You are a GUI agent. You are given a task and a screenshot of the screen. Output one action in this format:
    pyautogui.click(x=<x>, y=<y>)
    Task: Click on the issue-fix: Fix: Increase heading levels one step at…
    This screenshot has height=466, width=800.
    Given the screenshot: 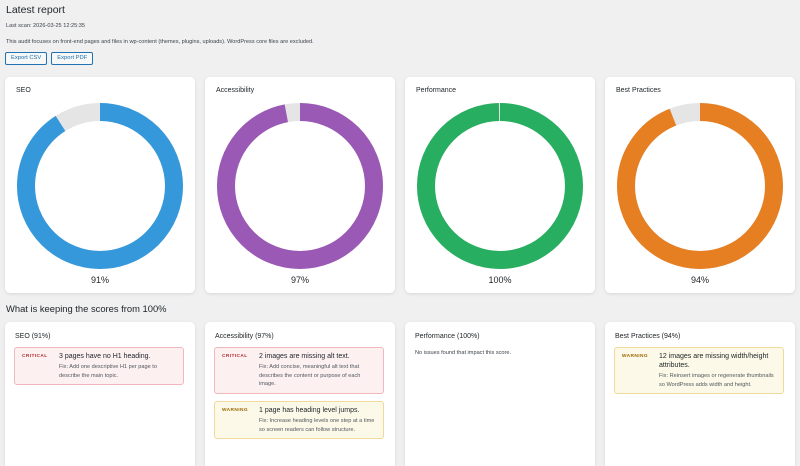 What is the action you would take?
    pyautogui.click(x=317, y=425)
    